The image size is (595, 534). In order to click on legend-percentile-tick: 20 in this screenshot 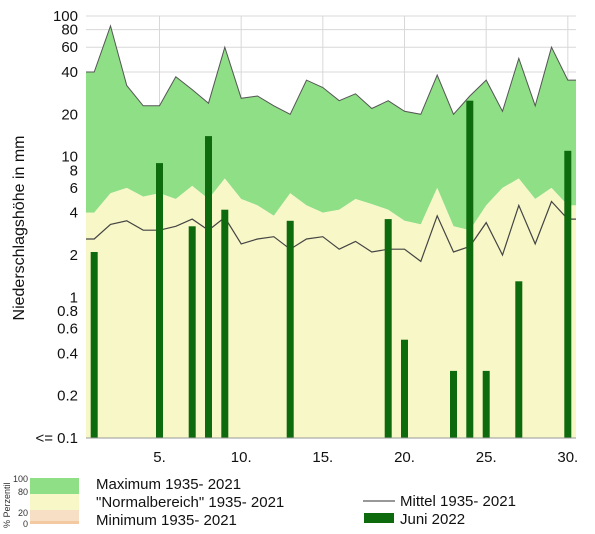, I will do `click(23, 513)`.